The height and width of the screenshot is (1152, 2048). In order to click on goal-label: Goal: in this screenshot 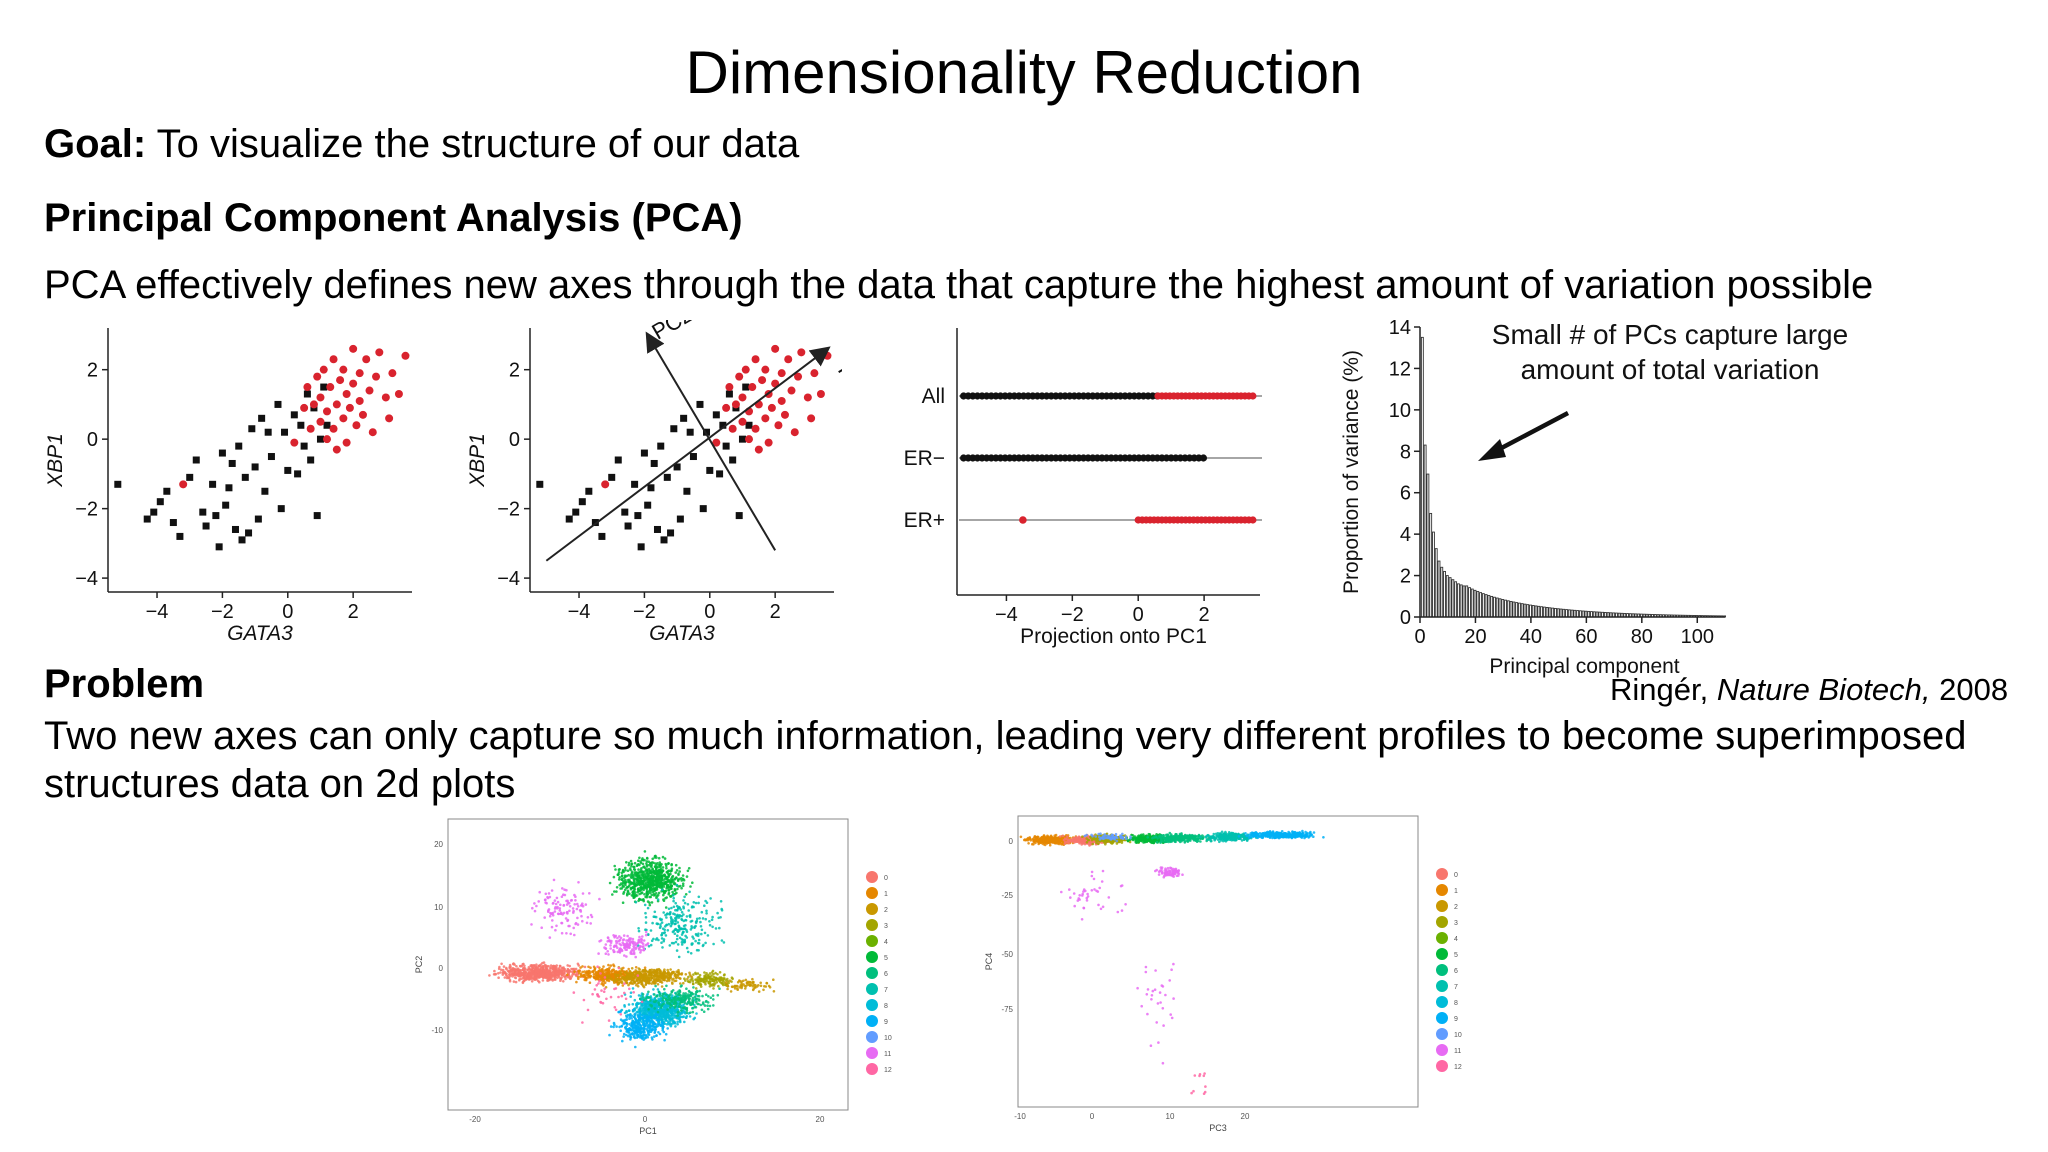, I will do `click(95, 144)`.